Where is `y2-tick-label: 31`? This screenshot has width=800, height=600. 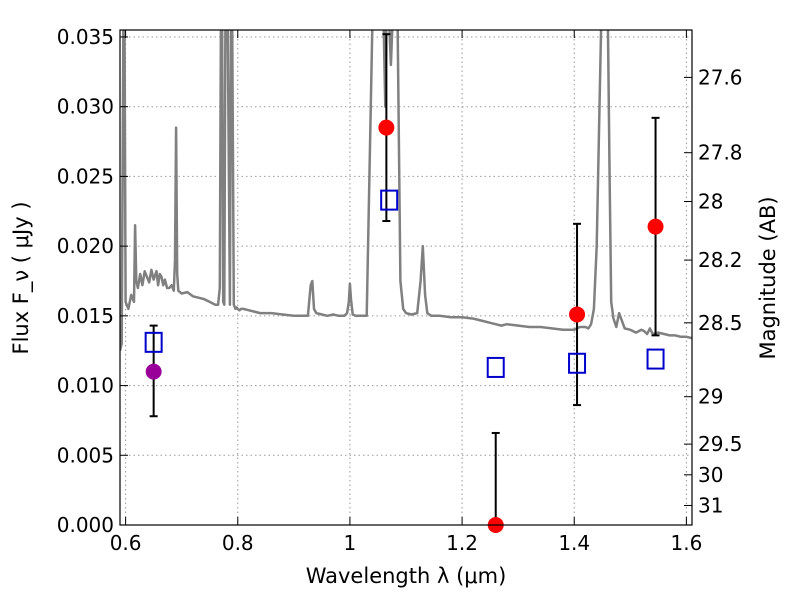 y2-tick-label: 31 is located at coordinates (710, 505).